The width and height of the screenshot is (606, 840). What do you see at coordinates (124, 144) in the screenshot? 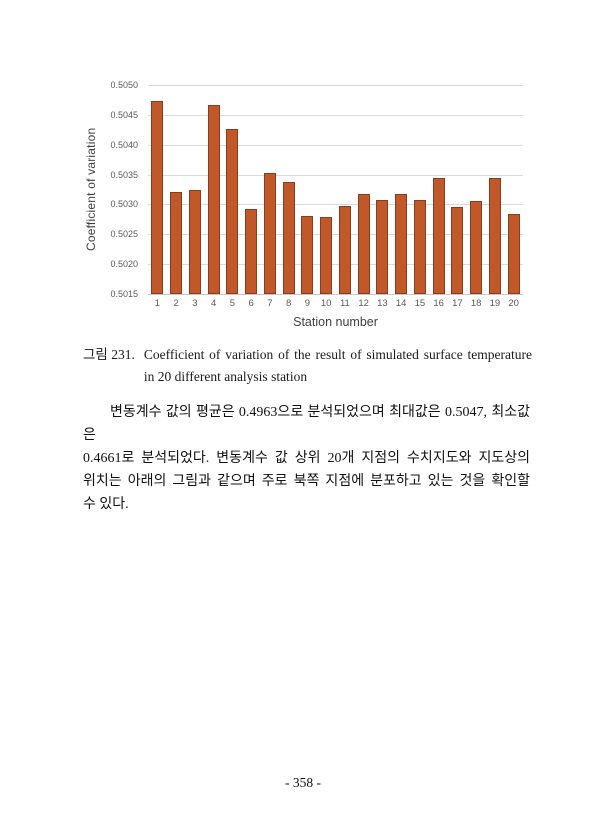
I see `y-tick-label: 0.5040` at bounding box center [124, 144].